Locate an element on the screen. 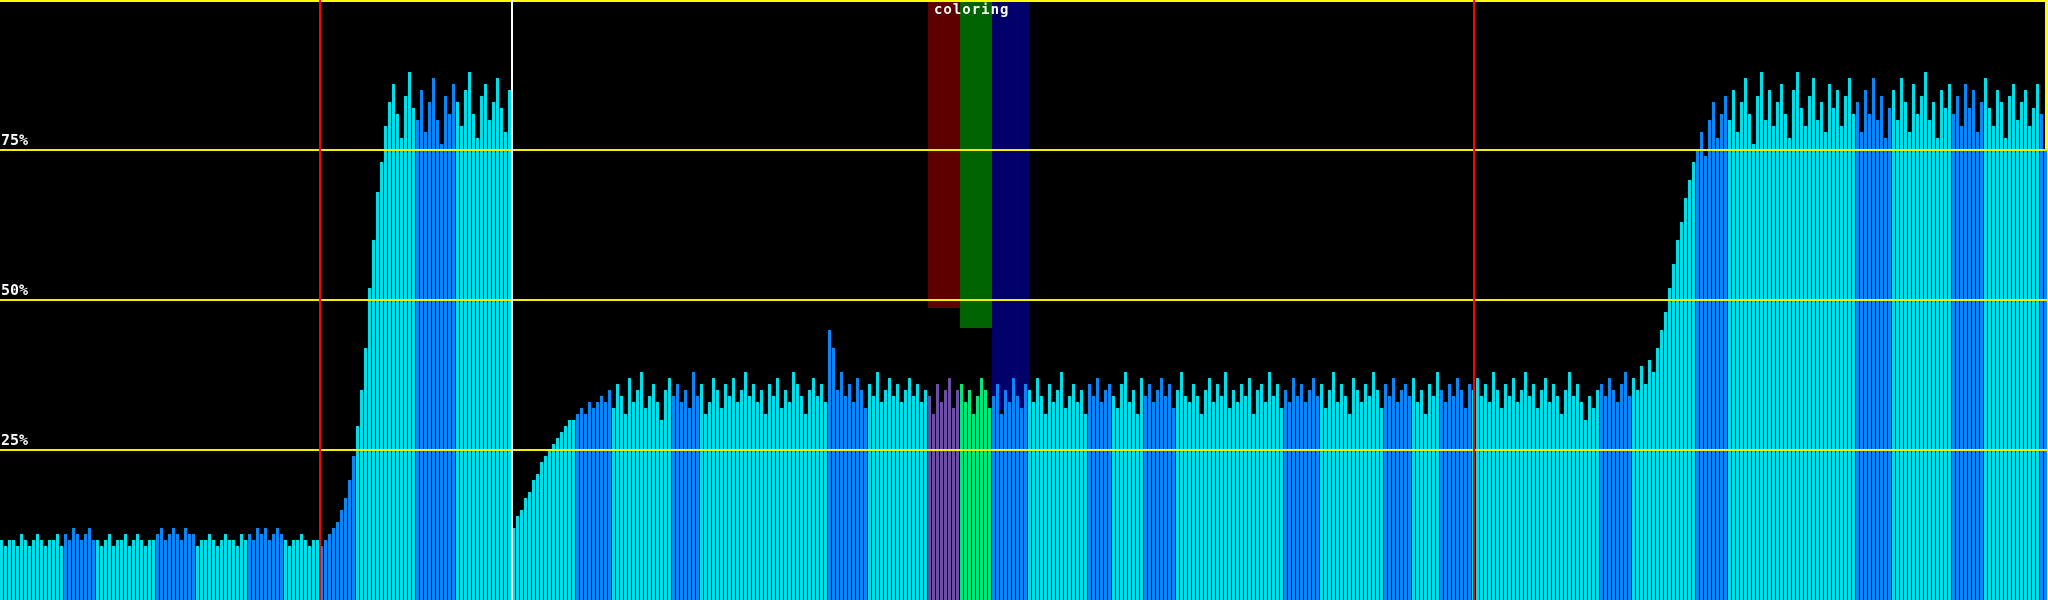  tick-label-25: 25% is located at coordinates (15, 440).